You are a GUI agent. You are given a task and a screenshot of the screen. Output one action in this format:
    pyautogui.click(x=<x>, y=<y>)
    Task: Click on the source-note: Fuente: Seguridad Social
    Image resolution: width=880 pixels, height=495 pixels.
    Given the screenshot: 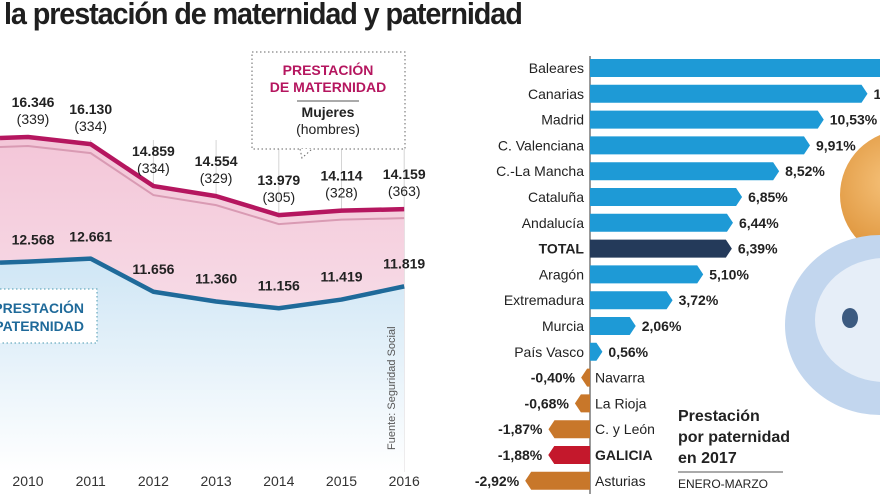 What is the action you would take?
    pyautogui.click(x=392, y=388)
    